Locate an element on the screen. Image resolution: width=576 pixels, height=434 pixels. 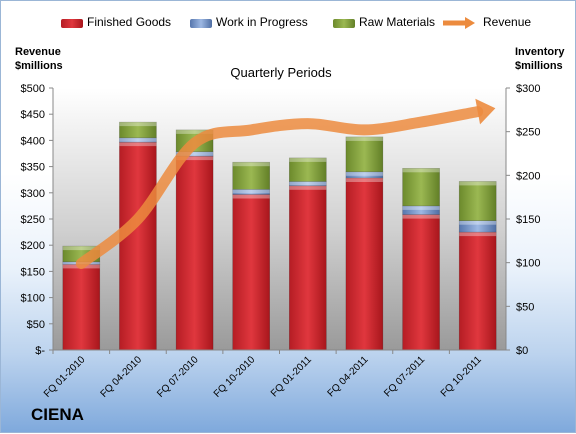
left-axis-title: Revenue $millions is located at coordinates (39, 59).